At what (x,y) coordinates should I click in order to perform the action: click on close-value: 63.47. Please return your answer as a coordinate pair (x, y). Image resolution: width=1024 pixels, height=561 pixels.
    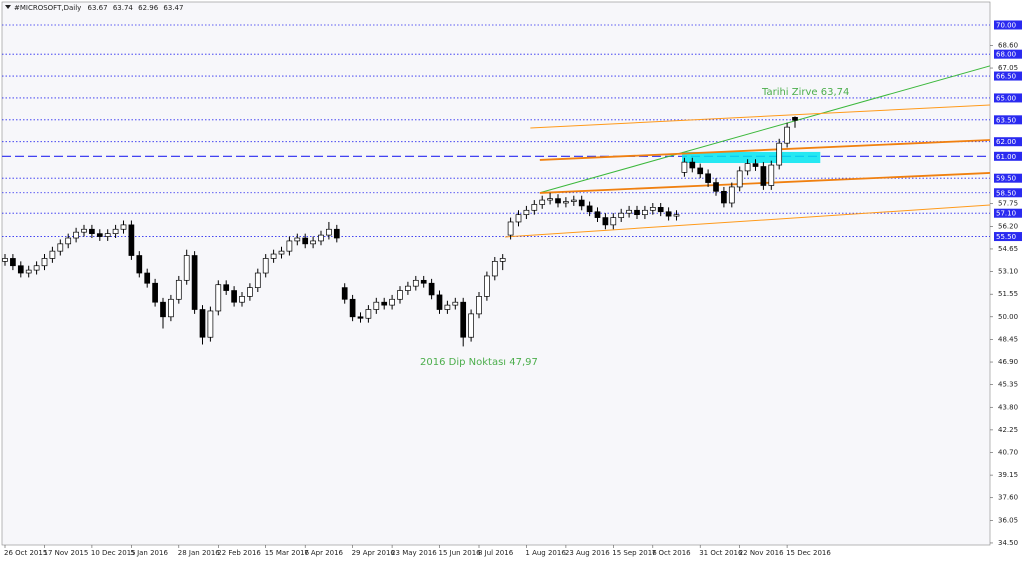
    Looking at the image, I should click on (173, 8).